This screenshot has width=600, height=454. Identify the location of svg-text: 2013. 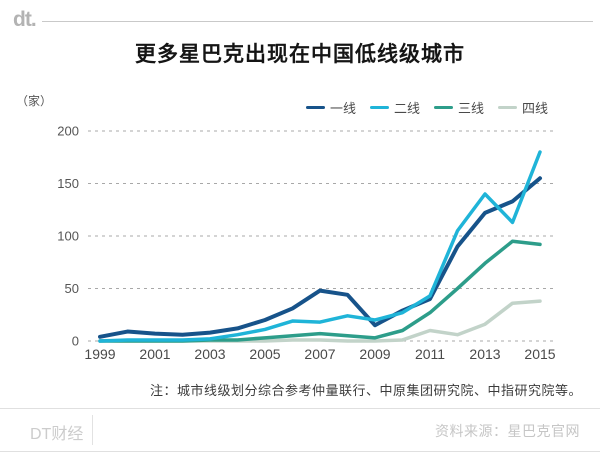
(484, 354).